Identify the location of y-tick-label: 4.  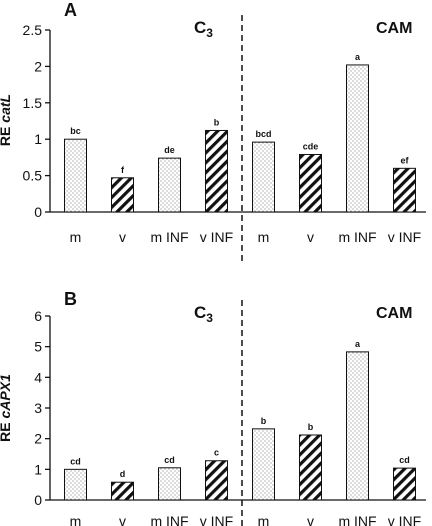
(38, 377).